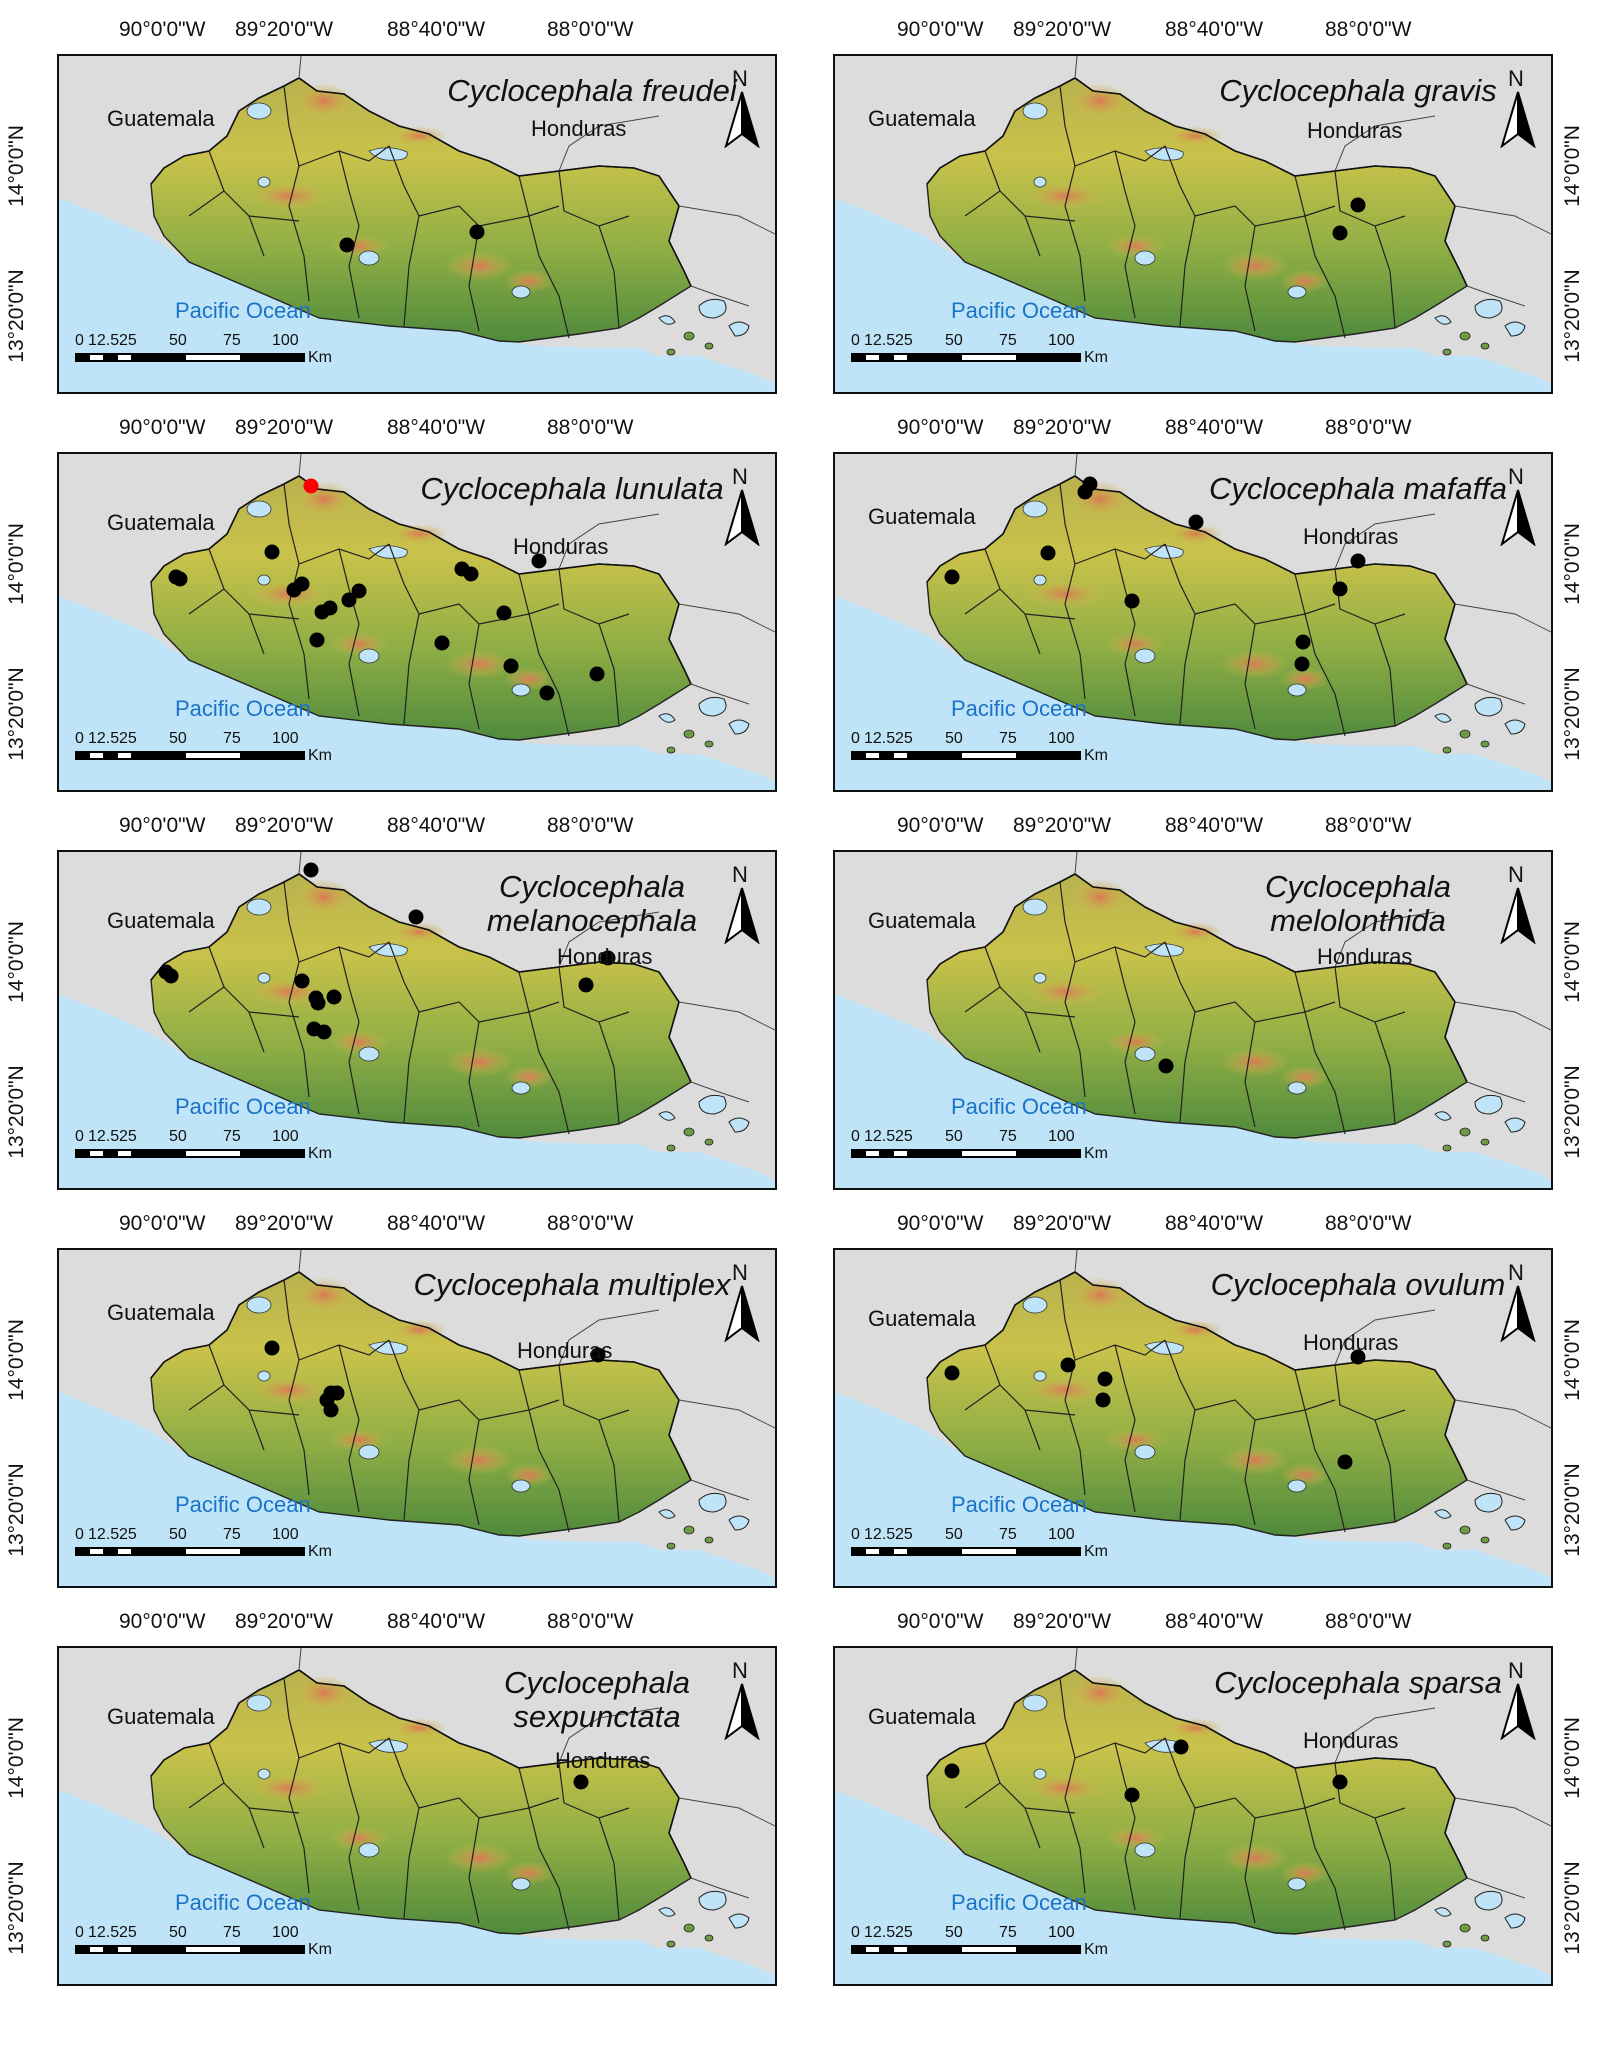 The width and height of the screenshot is (1600, 2070). I want to click on outer-boundary-line, so click(1312, 181).